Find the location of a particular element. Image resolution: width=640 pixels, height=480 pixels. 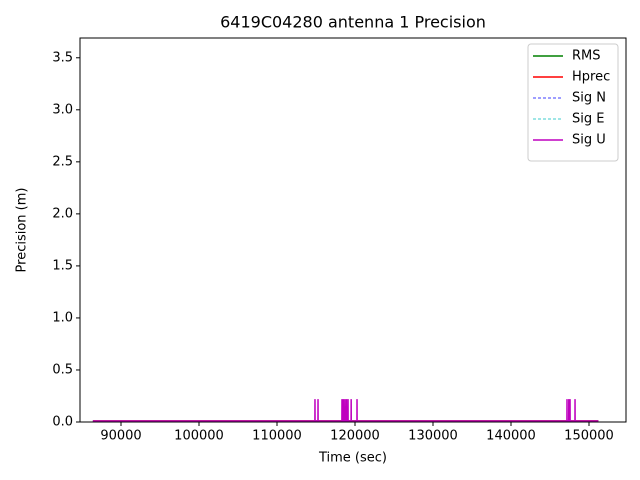

y-tick-label: 3.5 is located at coordinates (62, 57).